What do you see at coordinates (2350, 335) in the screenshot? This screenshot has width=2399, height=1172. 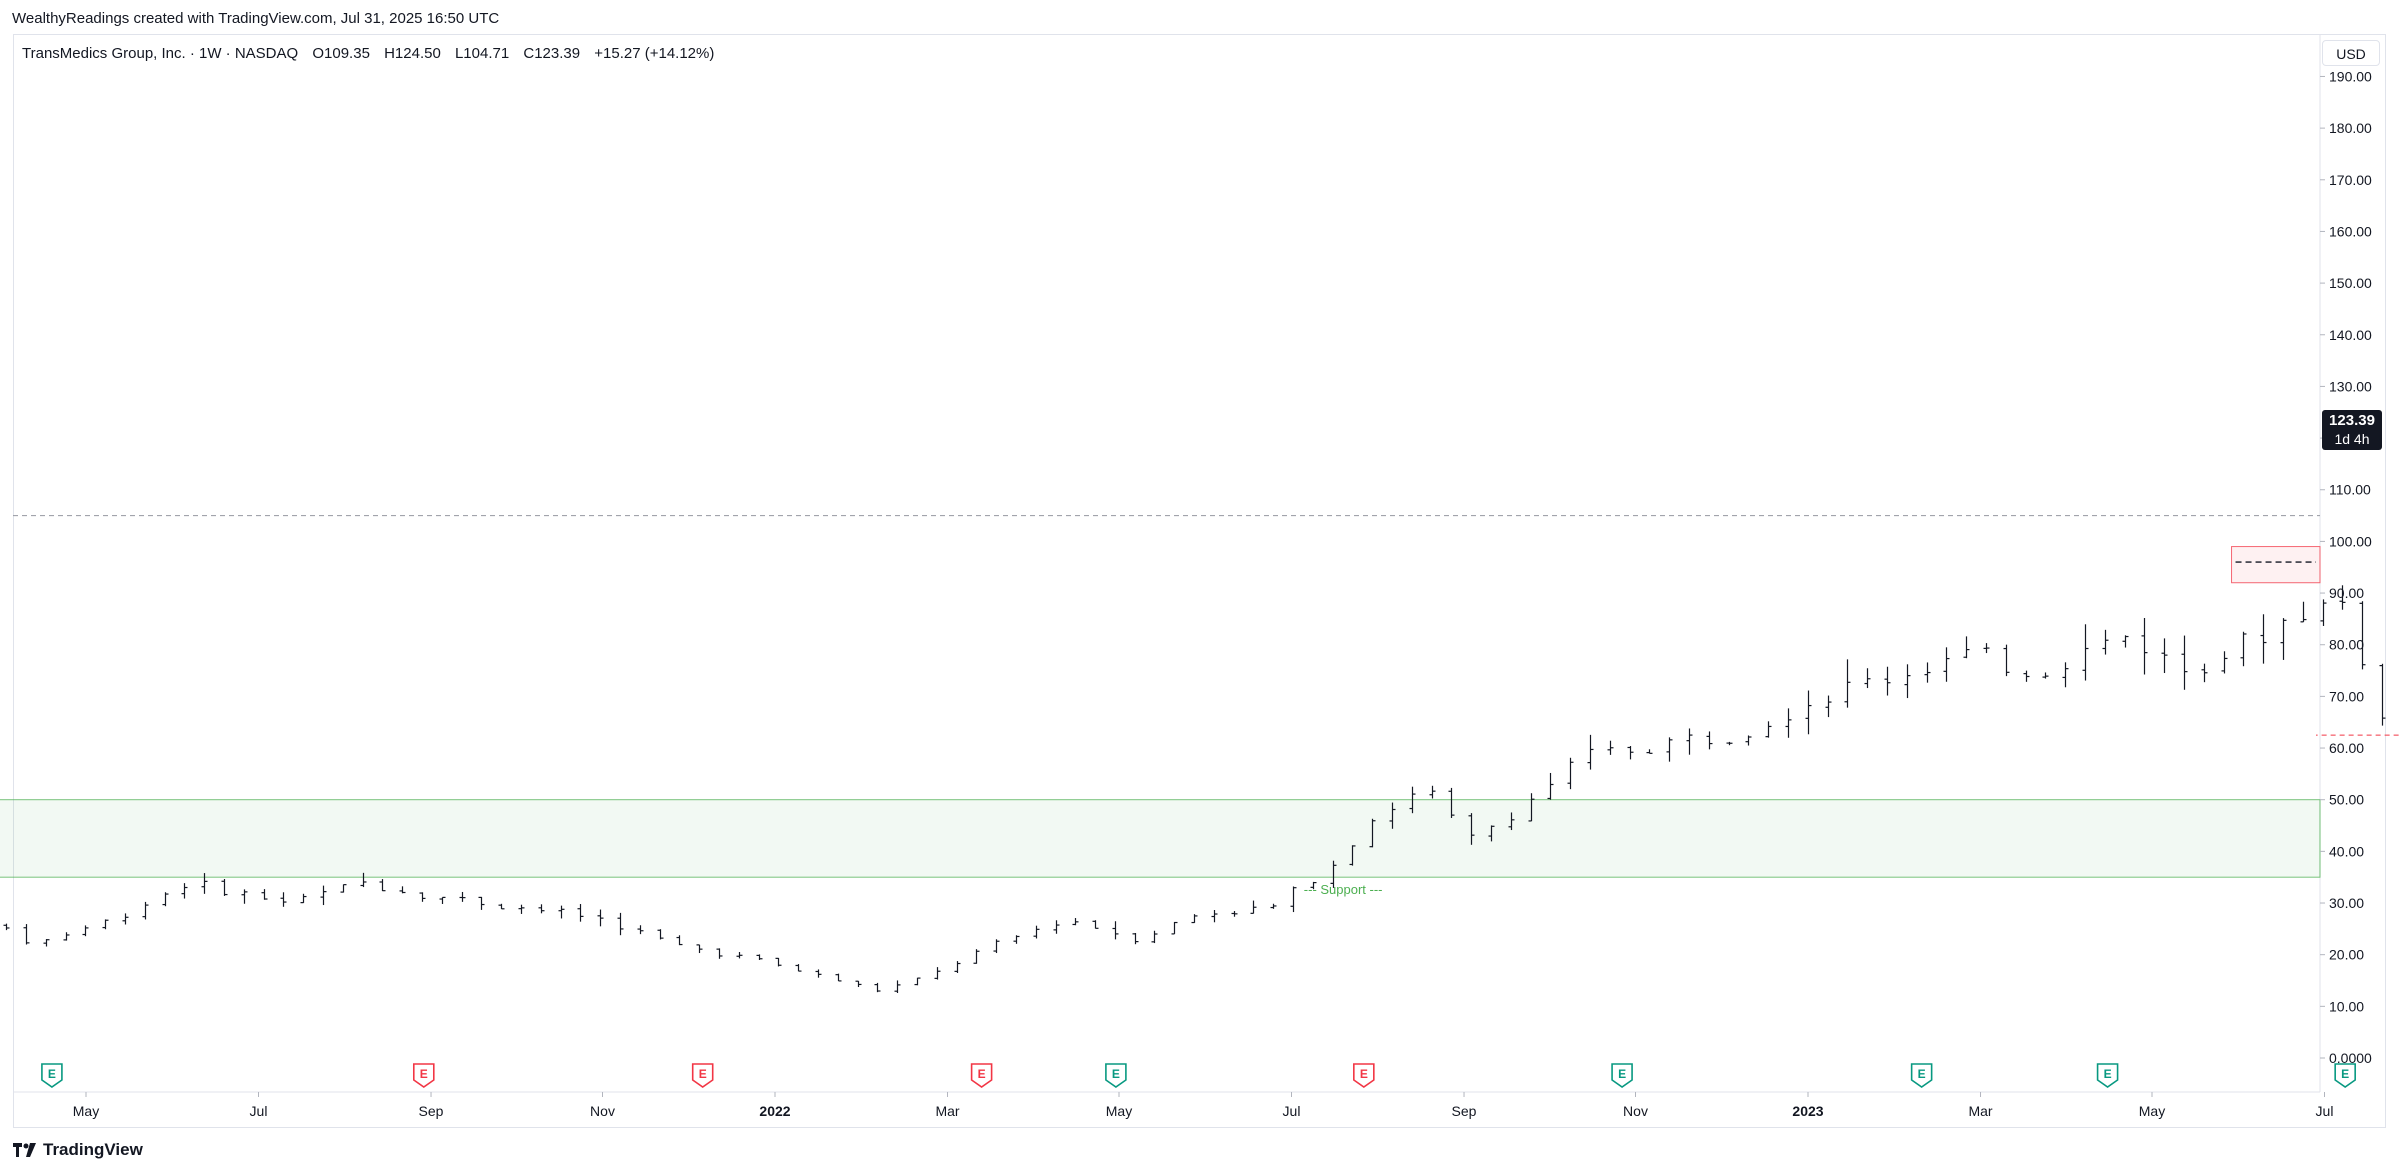 I see `y-tick-label: 140.00` at bounding box center [2350, 335].